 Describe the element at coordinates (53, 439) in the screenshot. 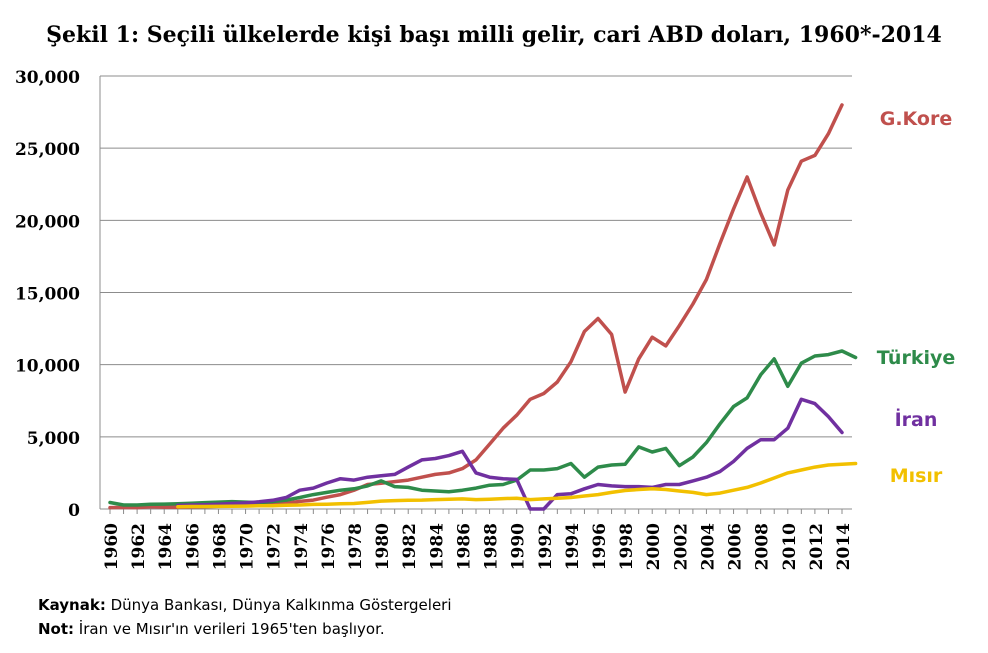

I see `y-tick-label: 5,000` at that location.